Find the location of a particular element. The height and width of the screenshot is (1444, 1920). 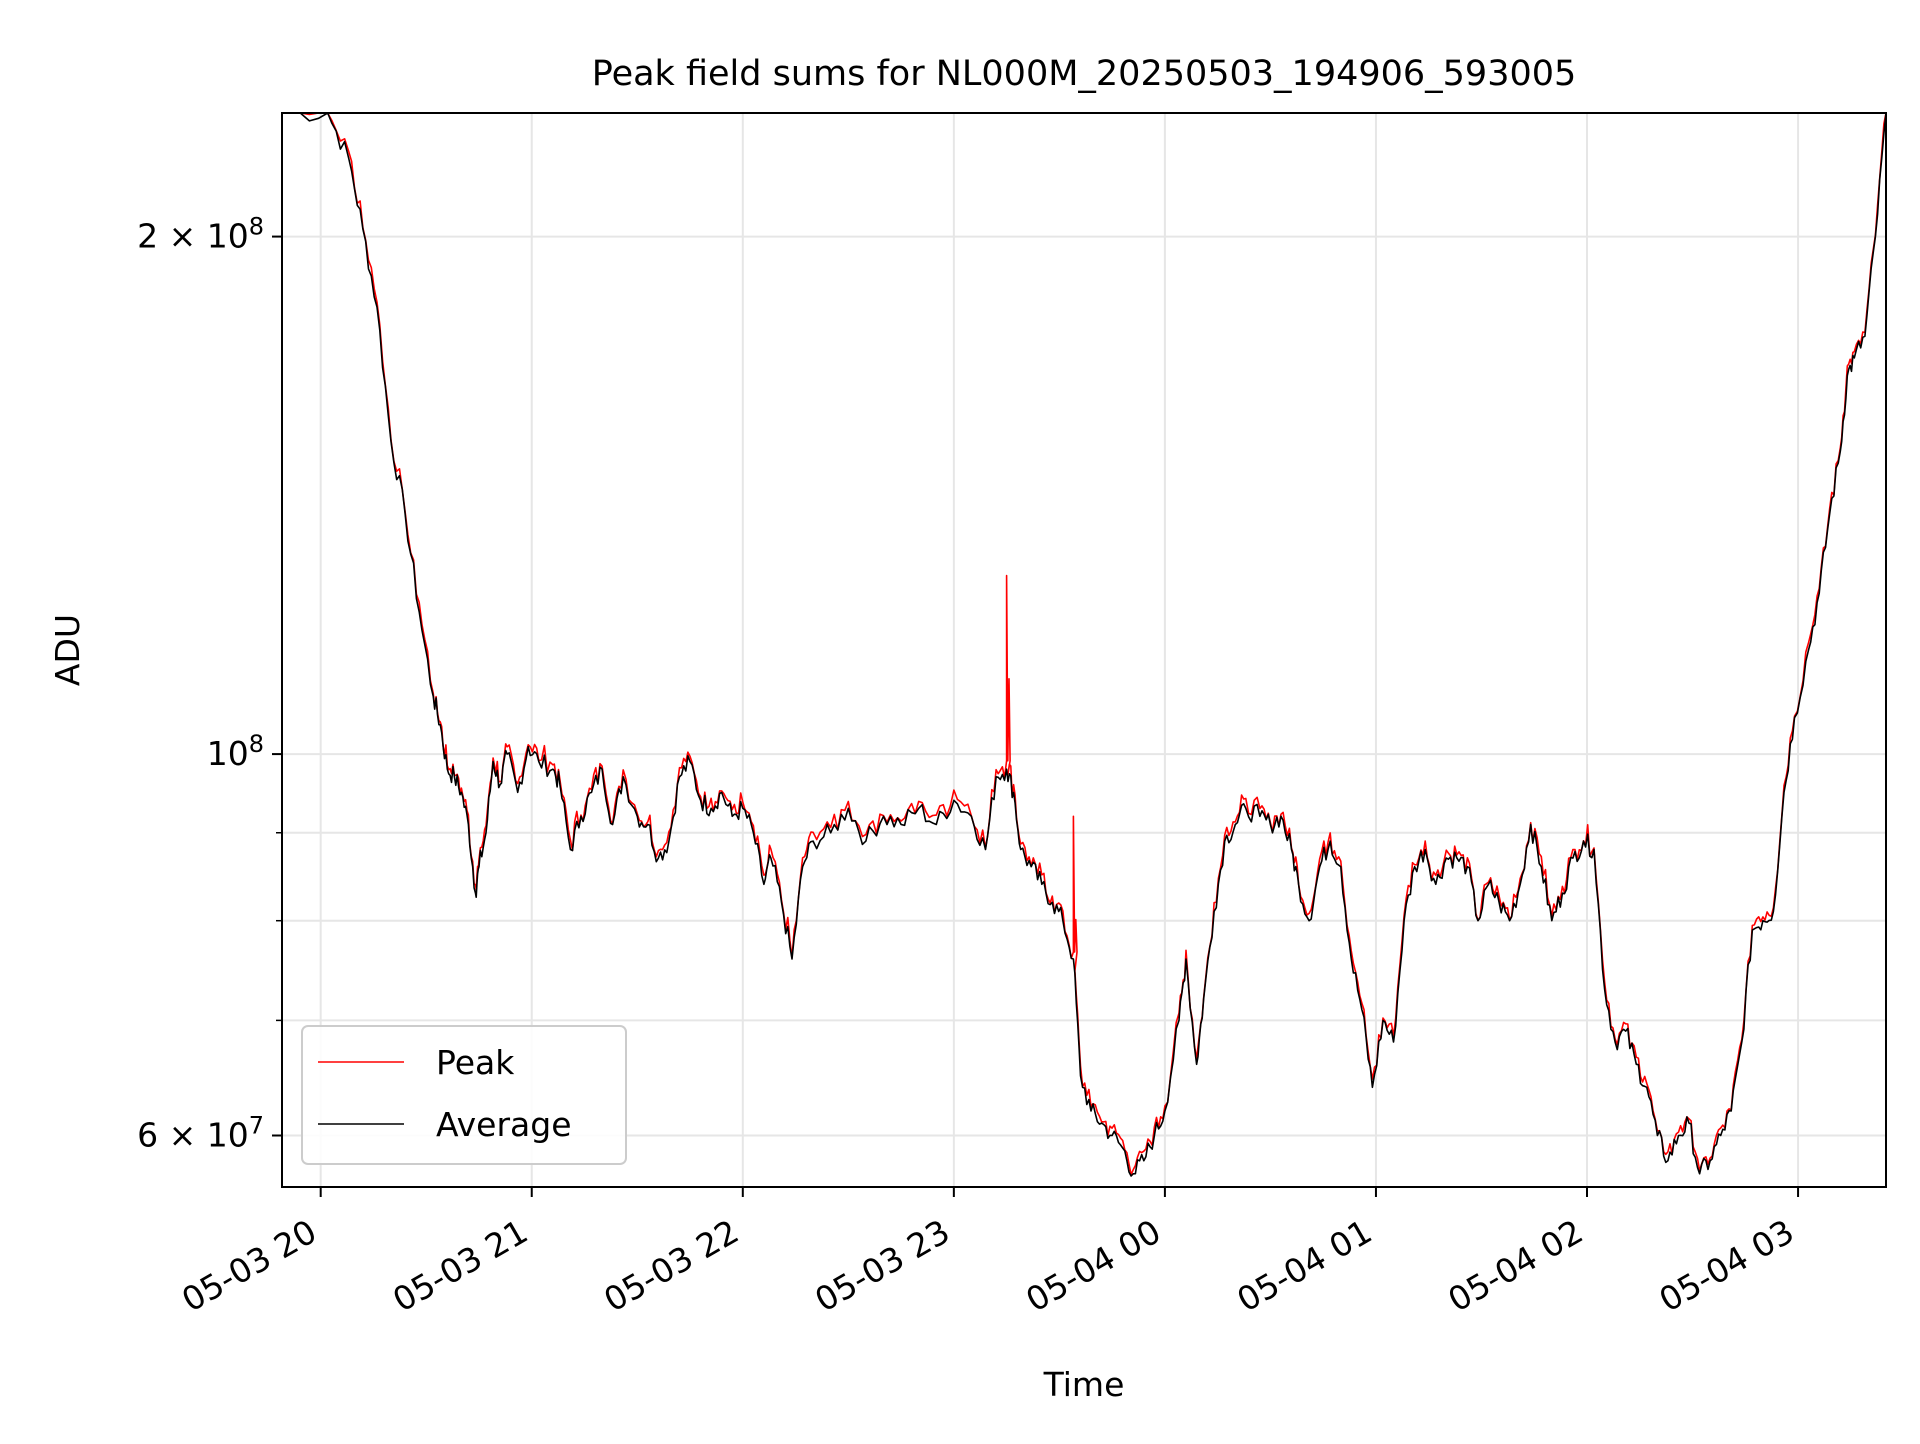

legend-label-peak: Peak is located at coordinates (475, 1062).